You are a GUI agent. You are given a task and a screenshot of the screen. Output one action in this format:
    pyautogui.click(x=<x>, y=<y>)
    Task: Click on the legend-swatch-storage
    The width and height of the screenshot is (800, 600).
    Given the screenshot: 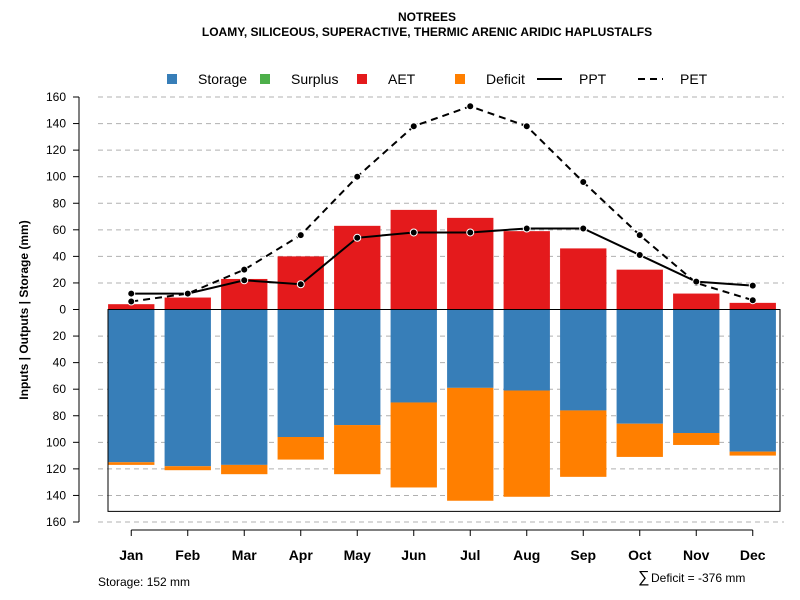 What is the action you would take?
    pyautogui.click(x=172, y=79)
    